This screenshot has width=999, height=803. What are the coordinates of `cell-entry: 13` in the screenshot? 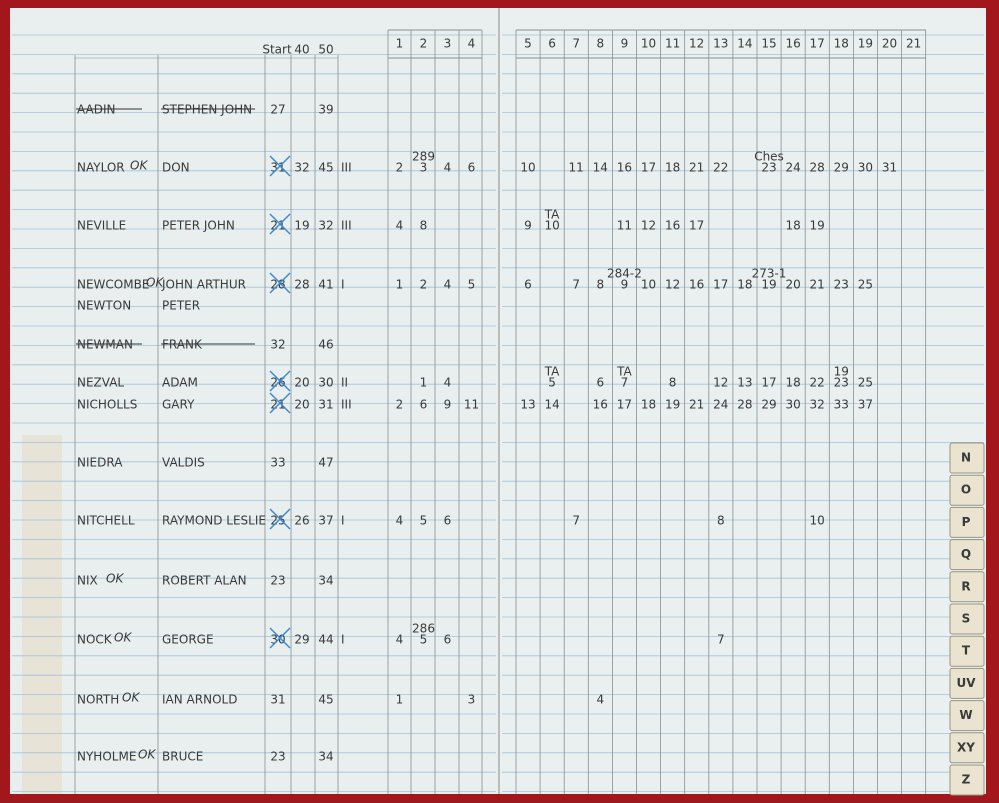 It's located at (527, 405).